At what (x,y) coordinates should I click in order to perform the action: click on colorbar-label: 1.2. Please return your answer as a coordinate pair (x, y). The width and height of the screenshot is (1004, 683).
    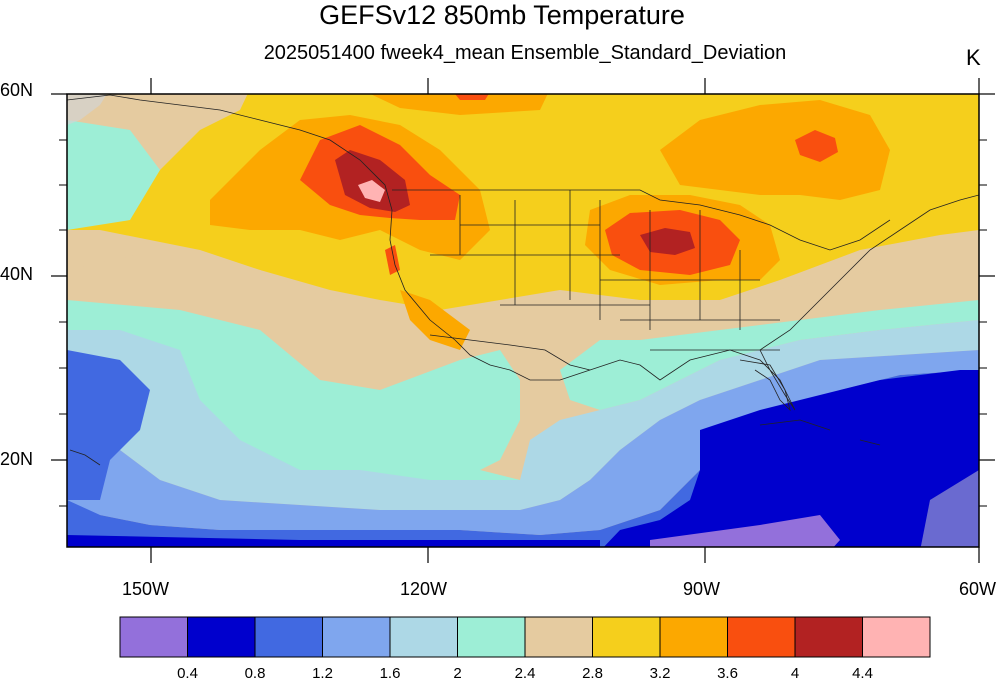
    Looking at the image, I should click on (322, 673).